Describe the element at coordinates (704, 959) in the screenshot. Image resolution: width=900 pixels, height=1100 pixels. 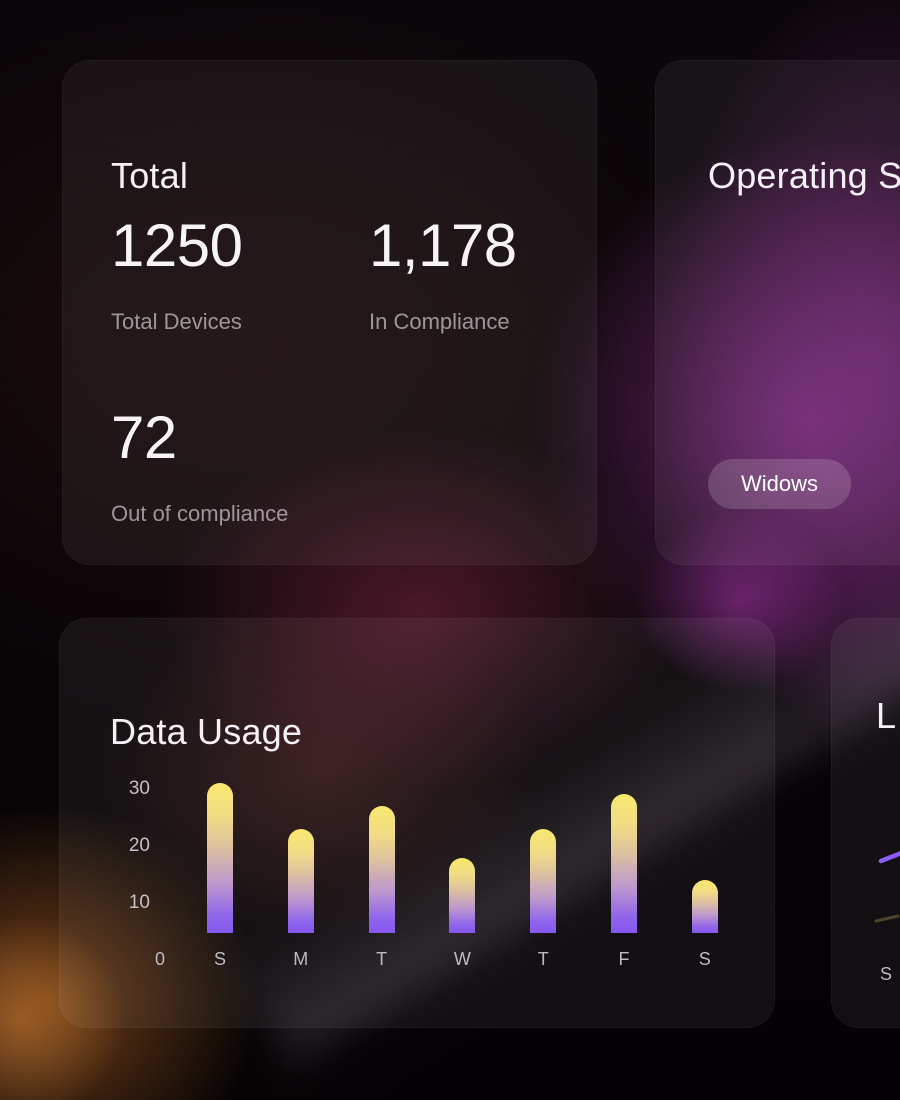
I see `x-axis-label-s-6: S` at that location.